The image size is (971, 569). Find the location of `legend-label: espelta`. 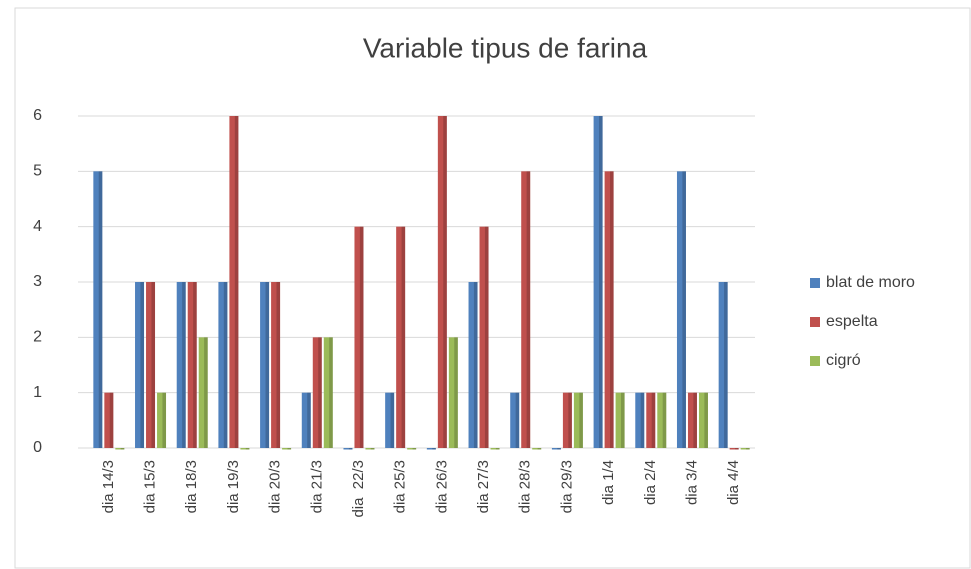

legend-label: espelta is located at coordinates (852, 321).